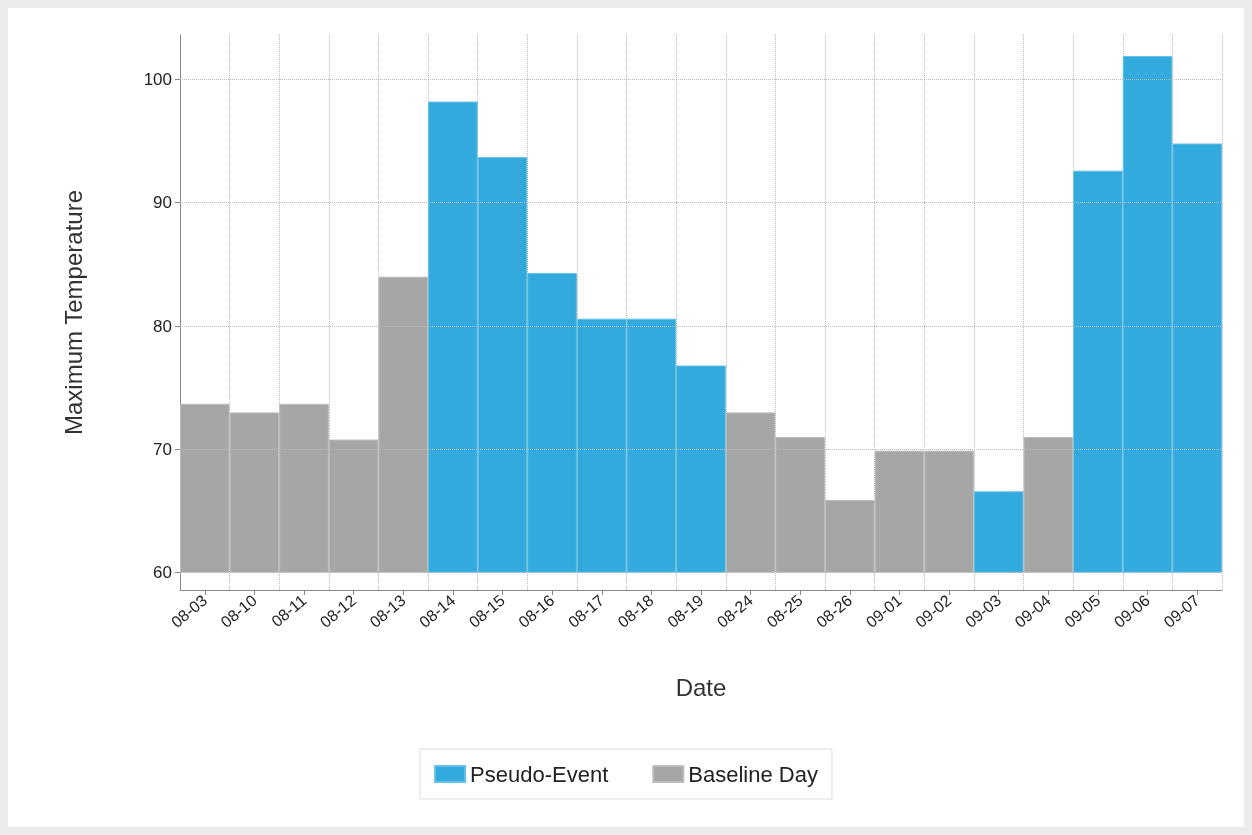  Describe the element at coordinates (157, 79) in the screenshot. I see `y-tick-label: 100` at that location.